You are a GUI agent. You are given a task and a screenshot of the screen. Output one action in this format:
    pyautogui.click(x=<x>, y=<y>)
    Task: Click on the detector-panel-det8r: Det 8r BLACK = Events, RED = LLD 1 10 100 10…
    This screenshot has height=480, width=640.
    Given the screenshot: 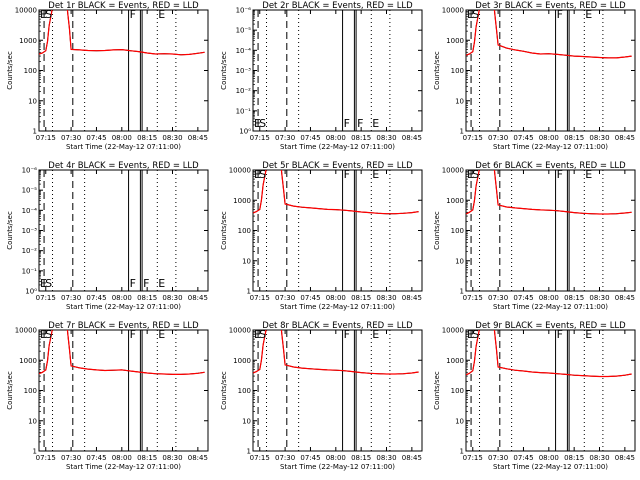 What is the action you would take?
    pyautogui.click(x=321, y=396)
    